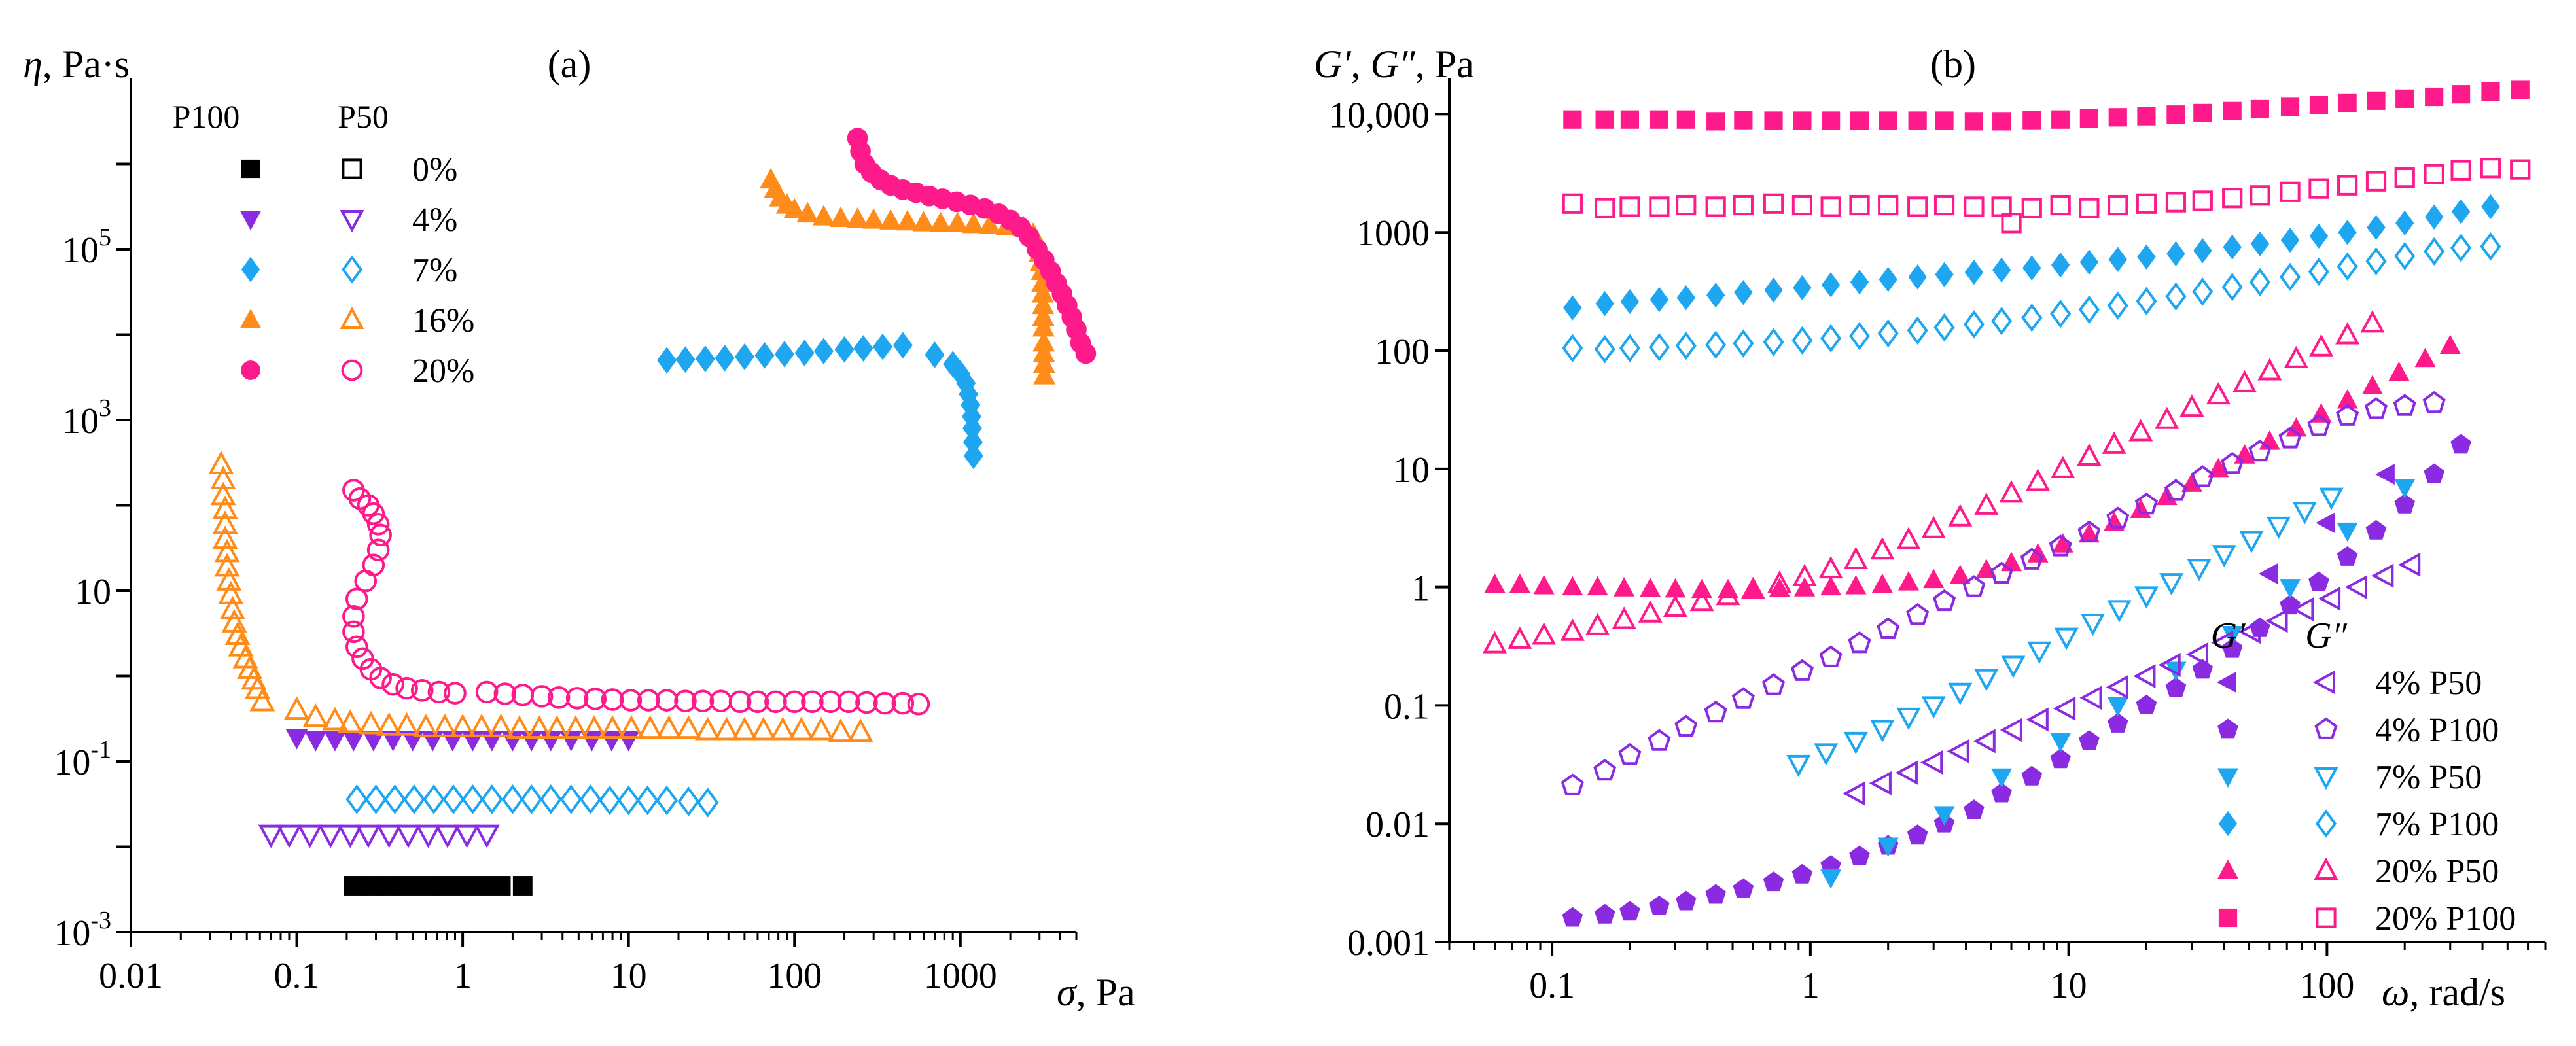  What do you see at coordinates (628, 976) in the screenshot?
I see `panel-a-x-tick-label: 10` at bounding box center [628, 976].